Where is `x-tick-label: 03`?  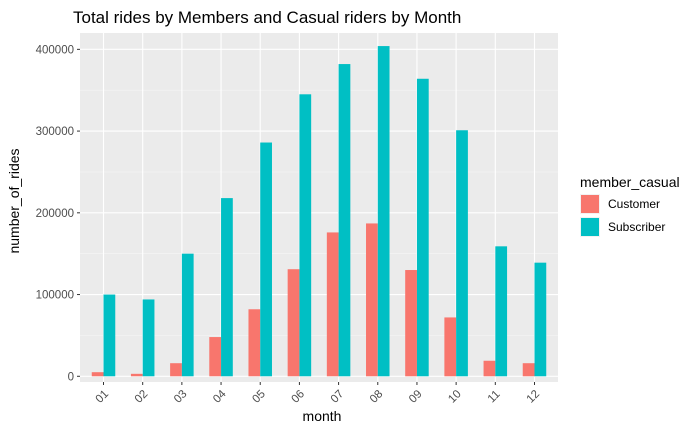 x-tick-label: 03 is located at coordinates (181, 397).